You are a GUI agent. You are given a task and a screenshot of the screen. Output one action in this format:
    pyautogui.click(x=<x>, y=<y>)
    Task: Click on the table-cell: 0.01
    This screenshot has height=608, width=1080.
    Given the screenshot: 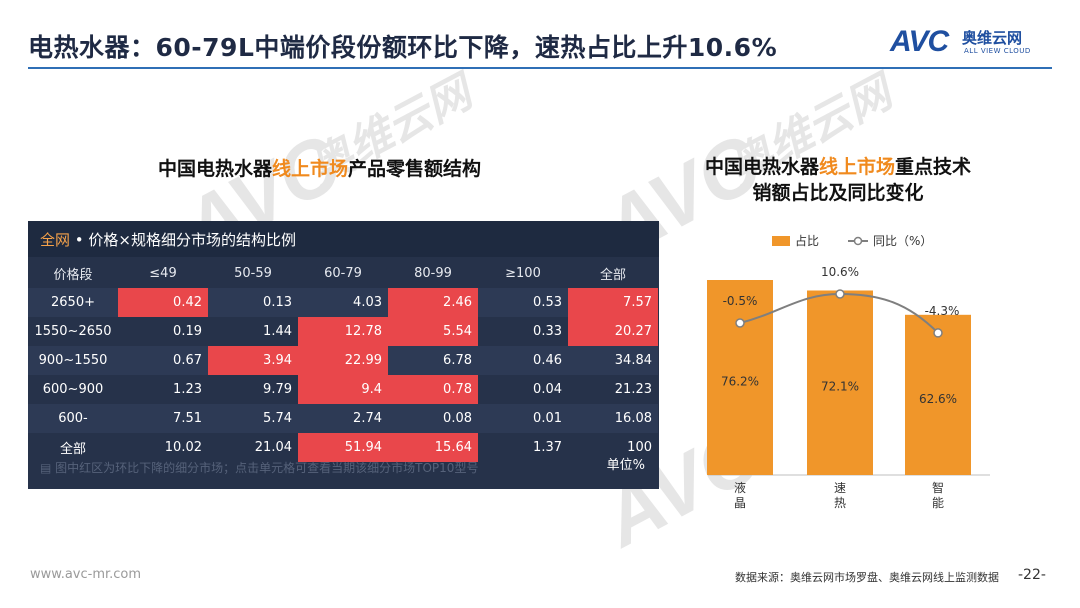 What is the action you would take?
    pyautogui.click(x=523, y=418)
    